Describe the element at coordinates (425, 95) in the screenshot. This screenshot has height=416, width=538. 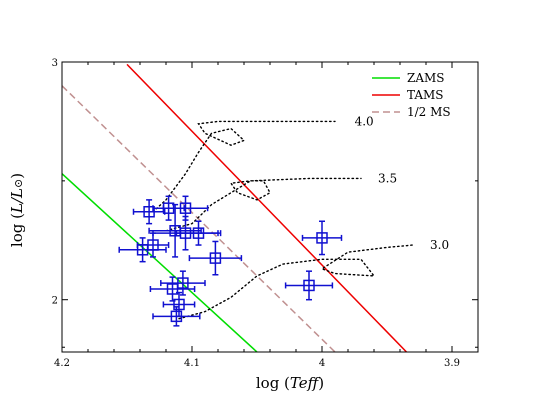
I see `legend-entry-tams: TAMS` at that location.